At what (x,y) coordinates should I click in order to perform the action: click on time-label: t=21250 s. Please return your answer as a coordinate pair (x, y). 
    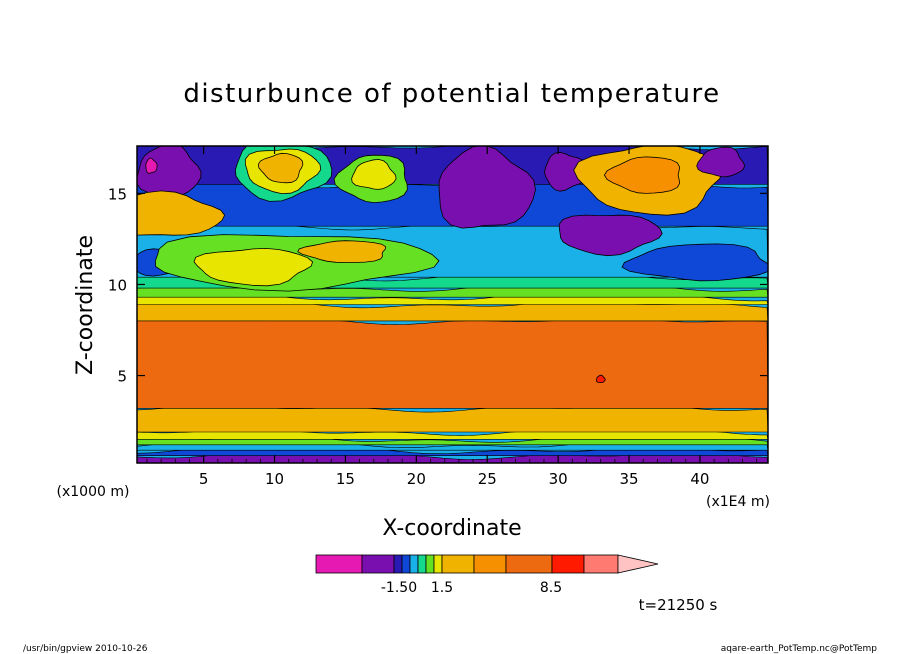
    Looking at the image, I should click on (678, 605).